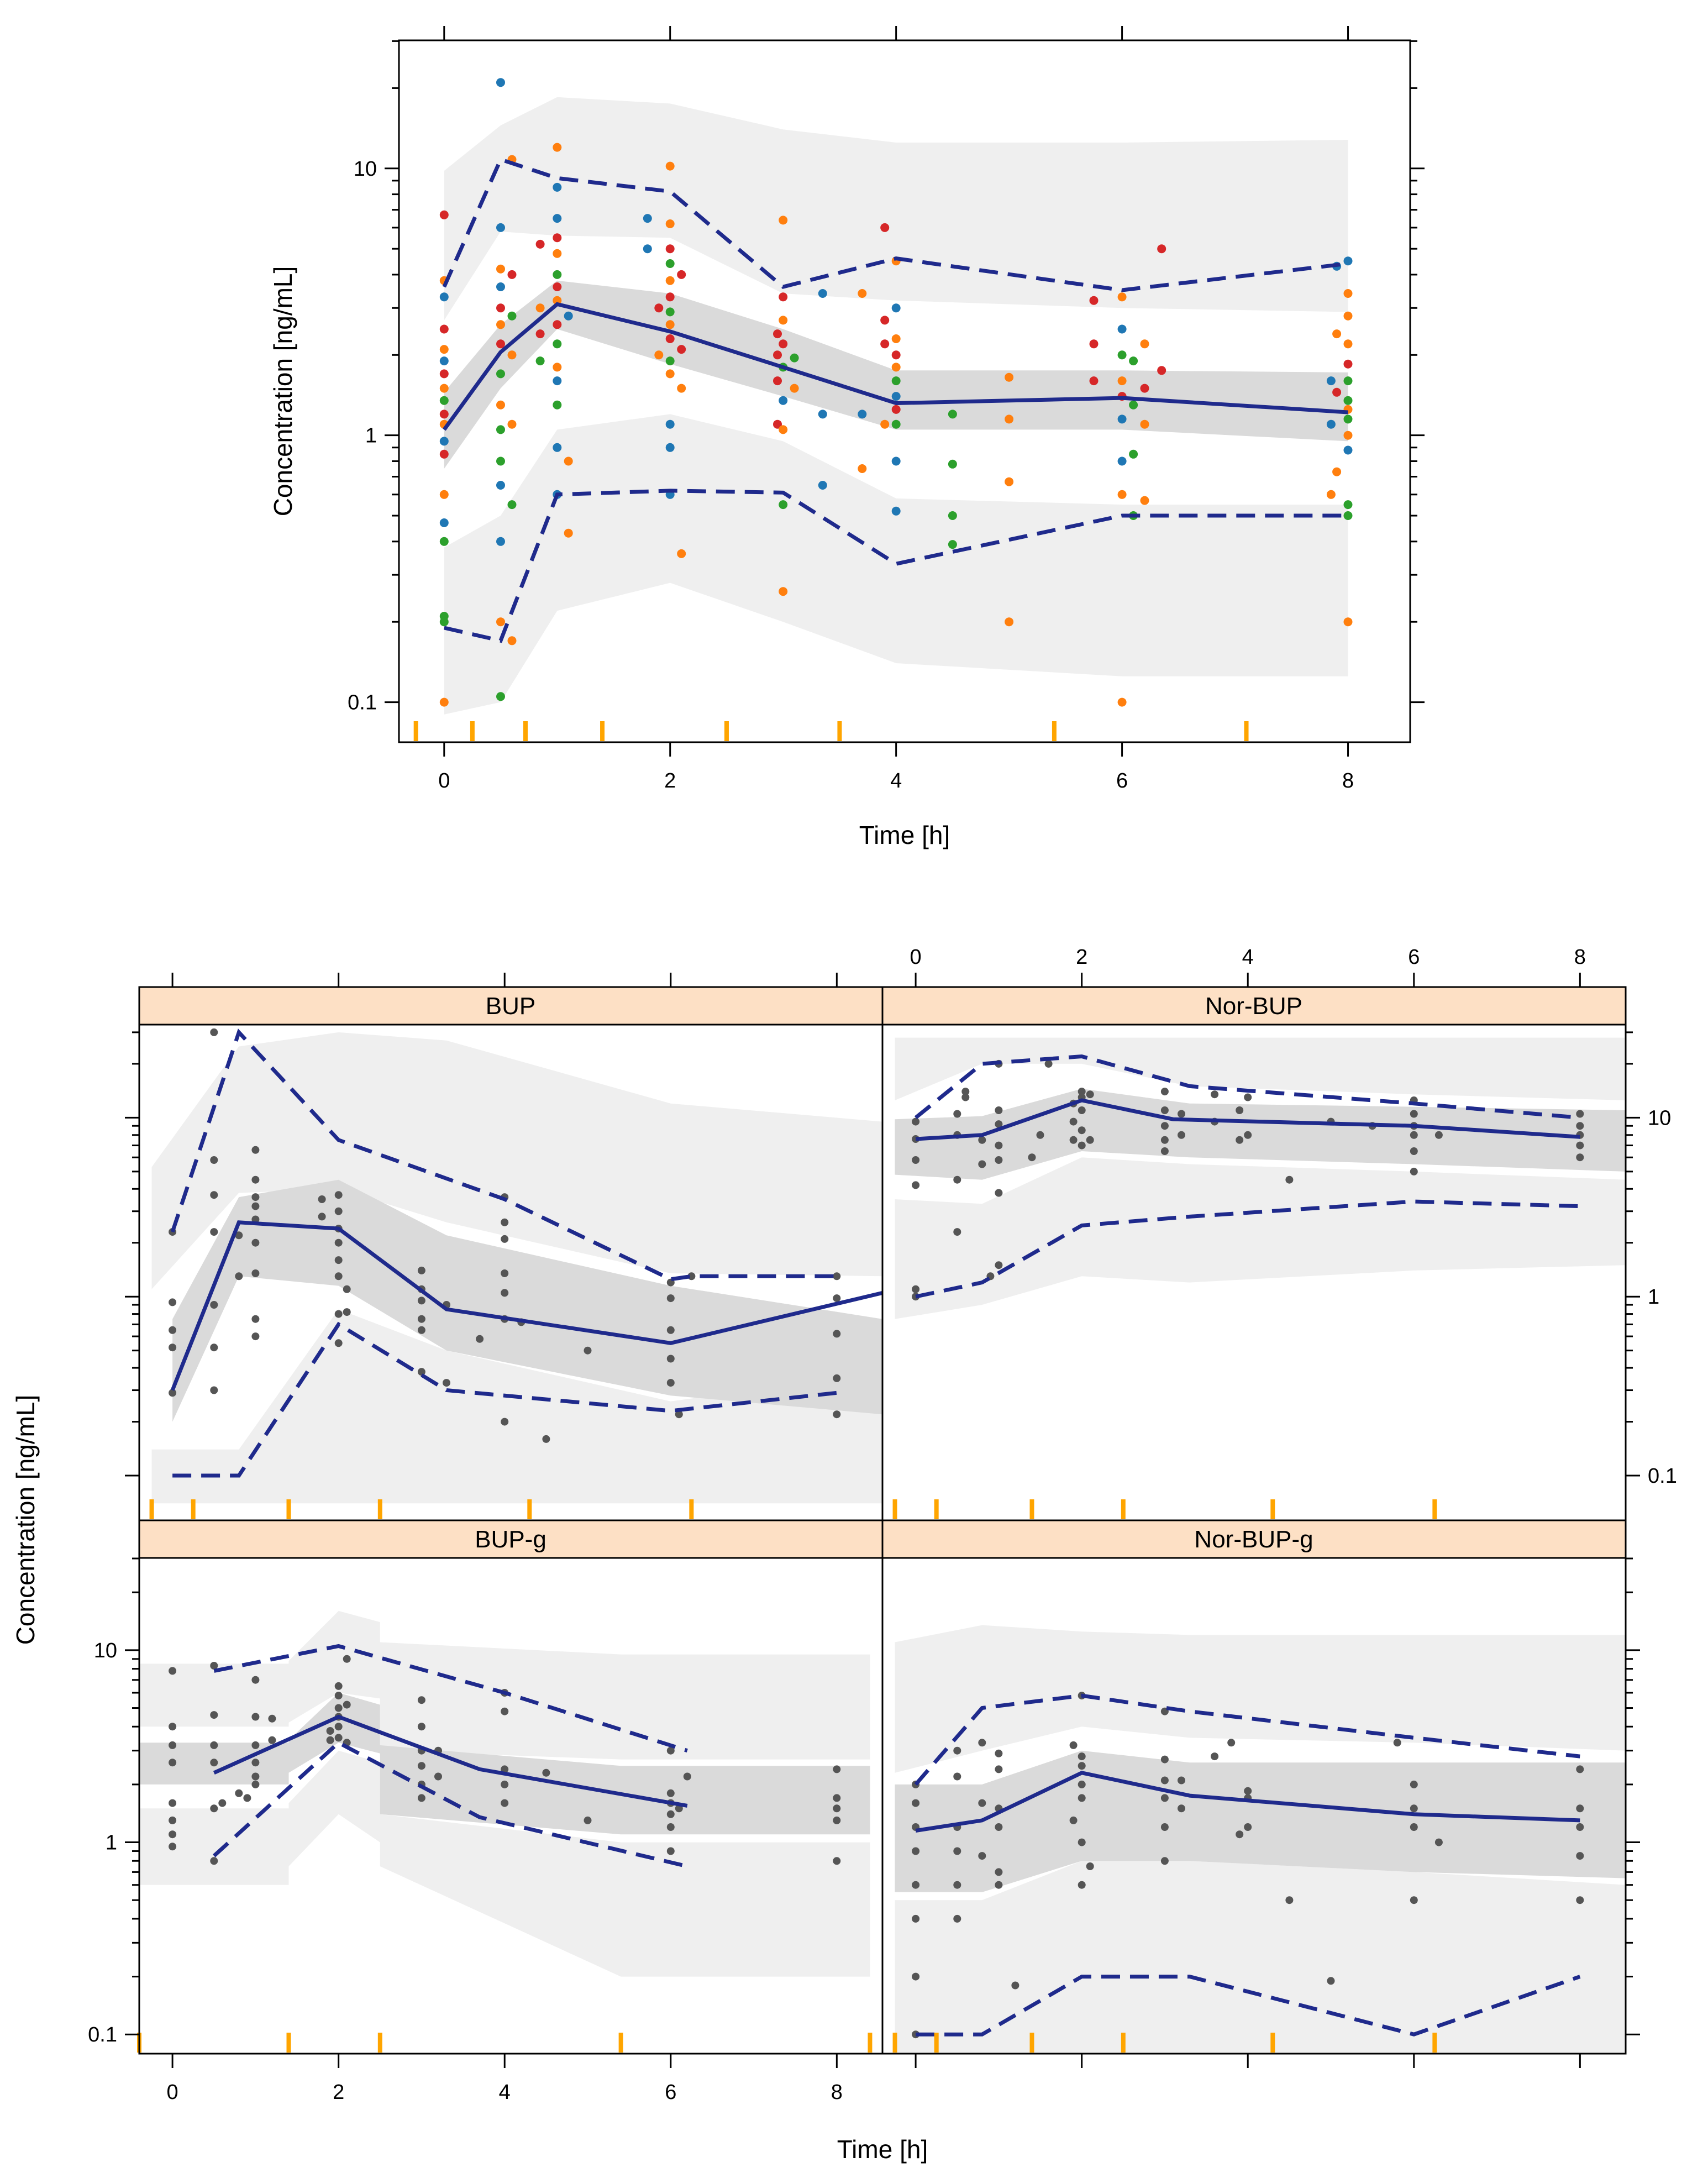 This screenshot has height=2178, width=1708. I want to click on median-line, so click(450, 1761).